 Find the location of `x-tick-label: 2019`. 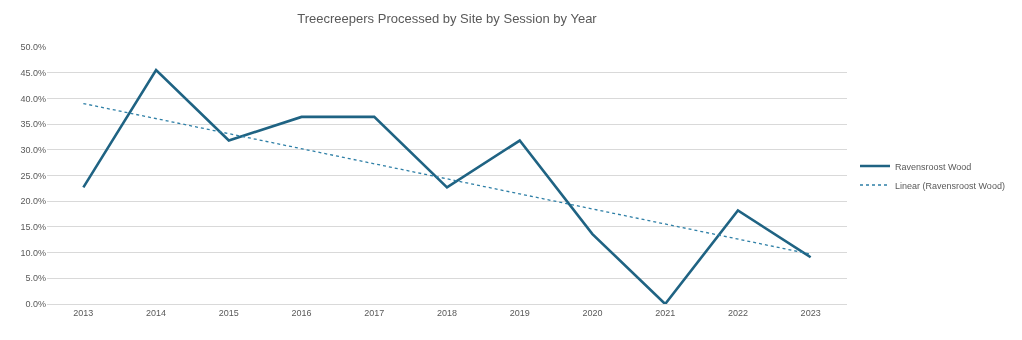

x-tick-label: 2019 is located at coordinates (519, 312).